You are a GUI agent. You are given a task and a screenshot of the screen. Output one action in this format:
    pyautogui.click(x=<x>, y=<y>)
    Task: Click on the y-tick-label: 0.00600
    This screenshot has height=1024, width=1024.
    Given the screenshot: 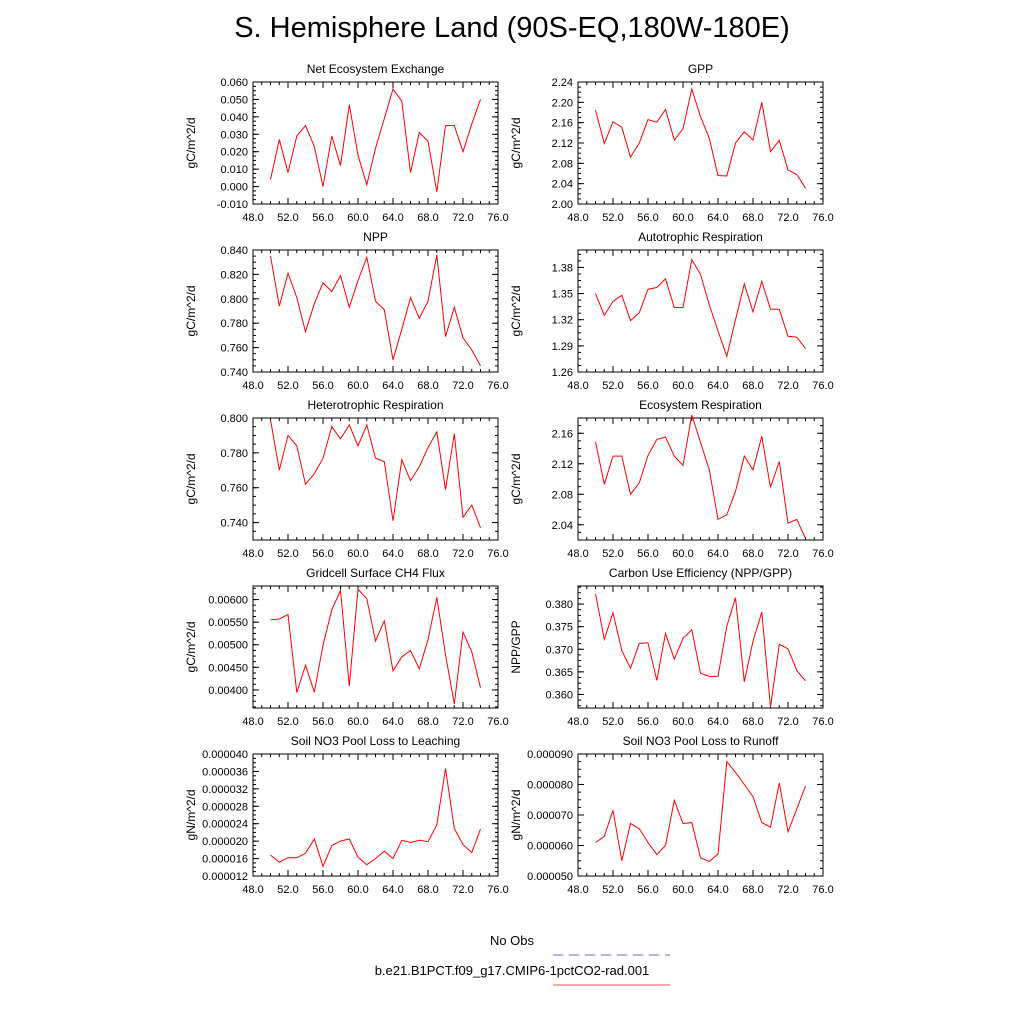 What is the action you would take?
    pyautogui.click(x=228, y=601)
    